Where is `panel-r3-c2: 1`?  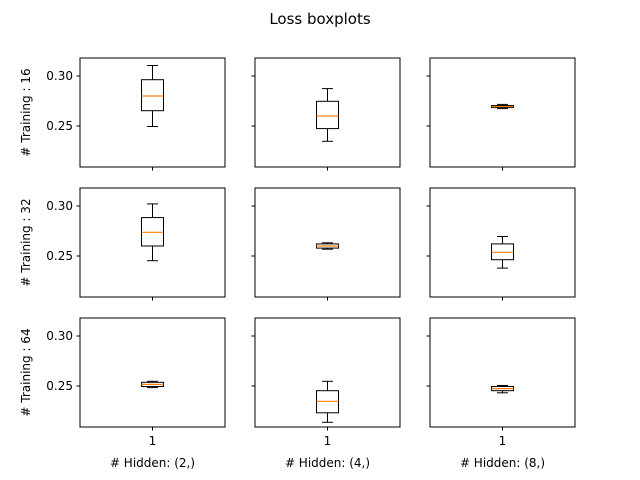
panel-r3-c2: 1 is located at coordinates (326, 382).